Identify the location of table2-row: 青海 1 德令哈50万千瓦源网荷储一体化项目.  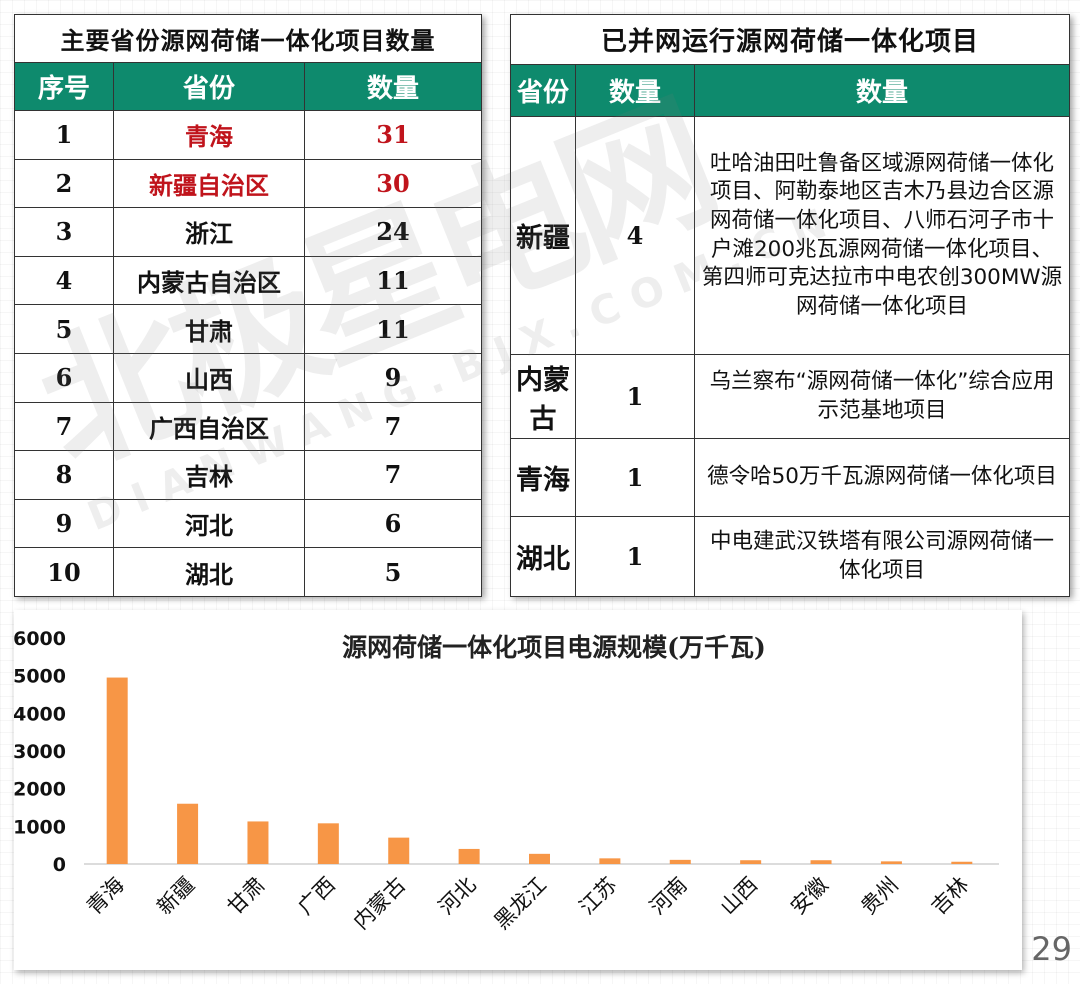
(790, 477).